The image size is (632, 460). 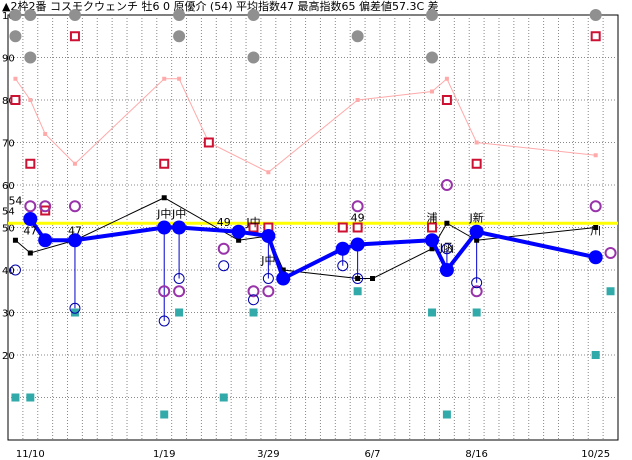 I want to click on y-tick-label: 40, so click(x=8, y=271).